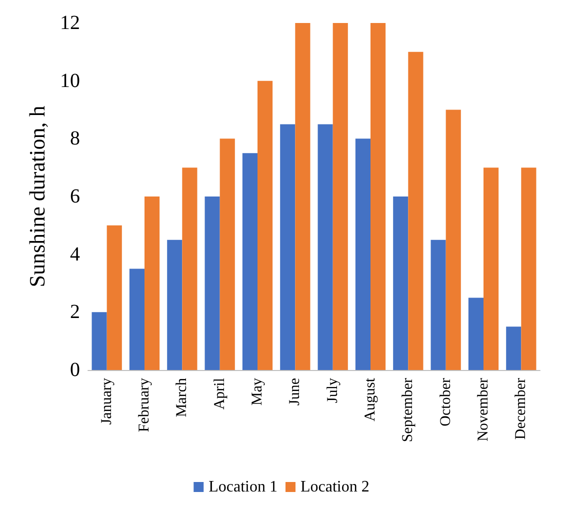 This screenshot has height=508, width=563. I want to click on x-tick-label: May, so click(258, 392).